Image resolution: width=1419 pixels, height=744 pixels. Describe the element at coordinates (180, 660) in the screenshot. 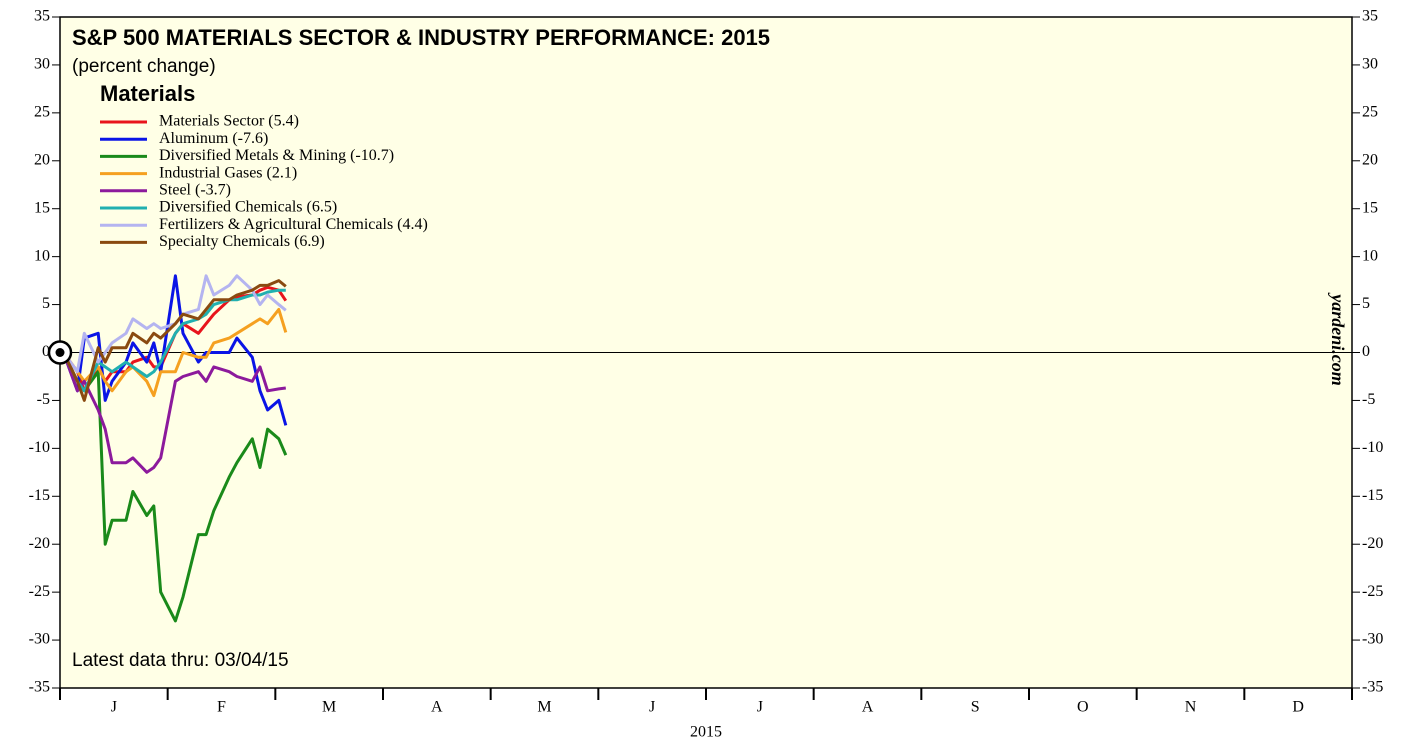

I see `annotation: Latest data thru: 03/04/15` at that location.